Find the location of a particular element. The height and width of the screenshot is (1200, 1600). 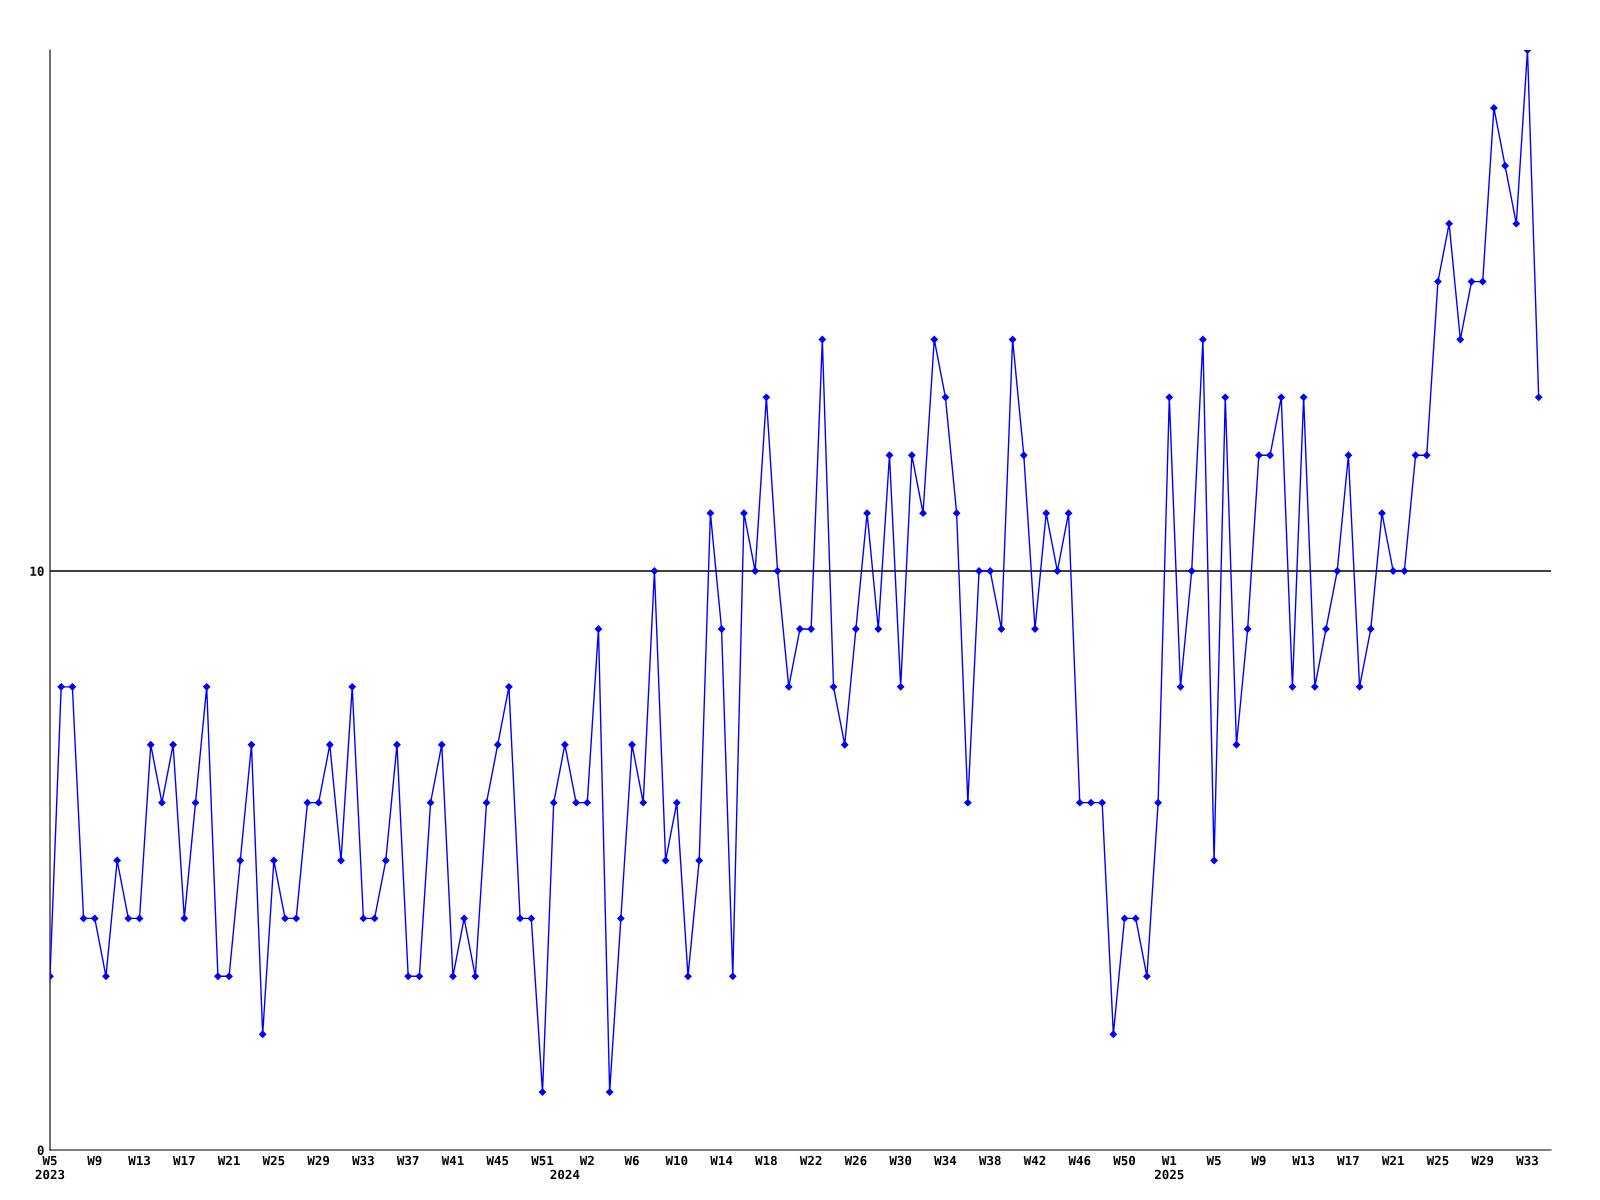

x-tick-label: W26 is located at coordinates (855, 1160).